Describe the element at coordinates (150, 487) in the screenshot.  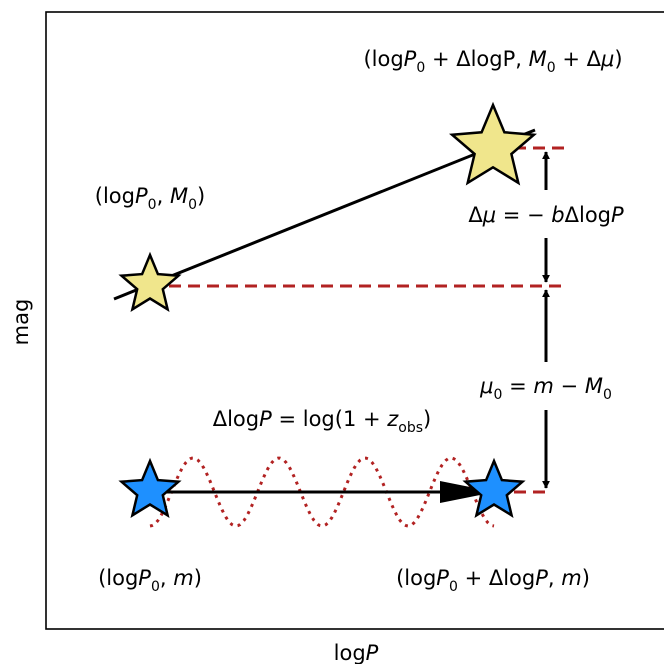
I see `star-apparent-origin` at that location.